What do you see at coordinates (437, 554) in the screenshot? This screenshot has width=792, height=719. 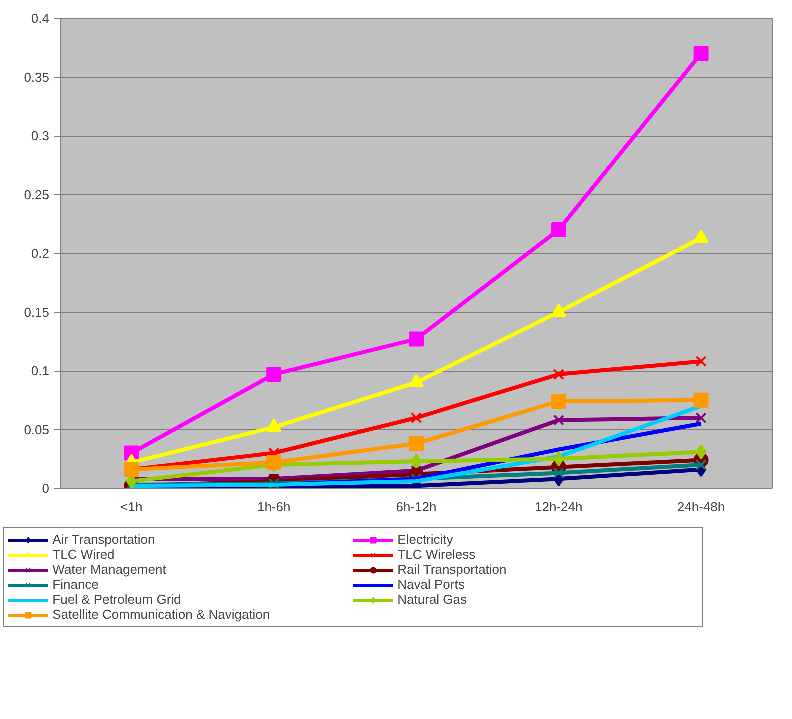 I see `legend-label: TLC Wireless` at bounding box center [437, 554].